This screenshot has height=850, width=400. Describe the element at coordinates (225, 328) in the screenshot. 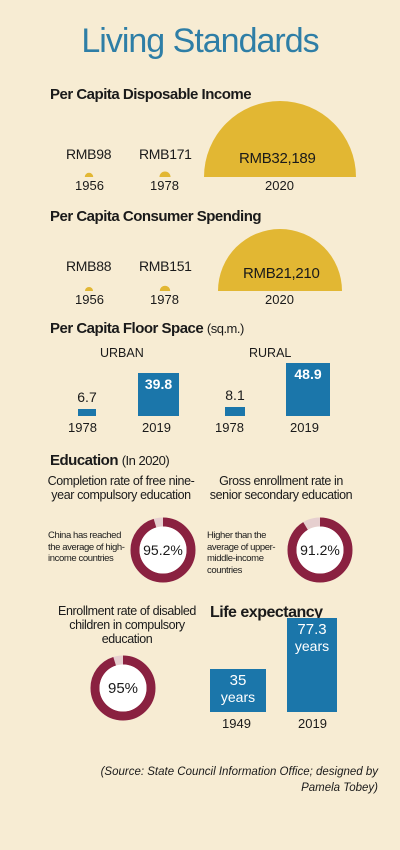

I see `floor-unit: (sq.m.)` at that location.